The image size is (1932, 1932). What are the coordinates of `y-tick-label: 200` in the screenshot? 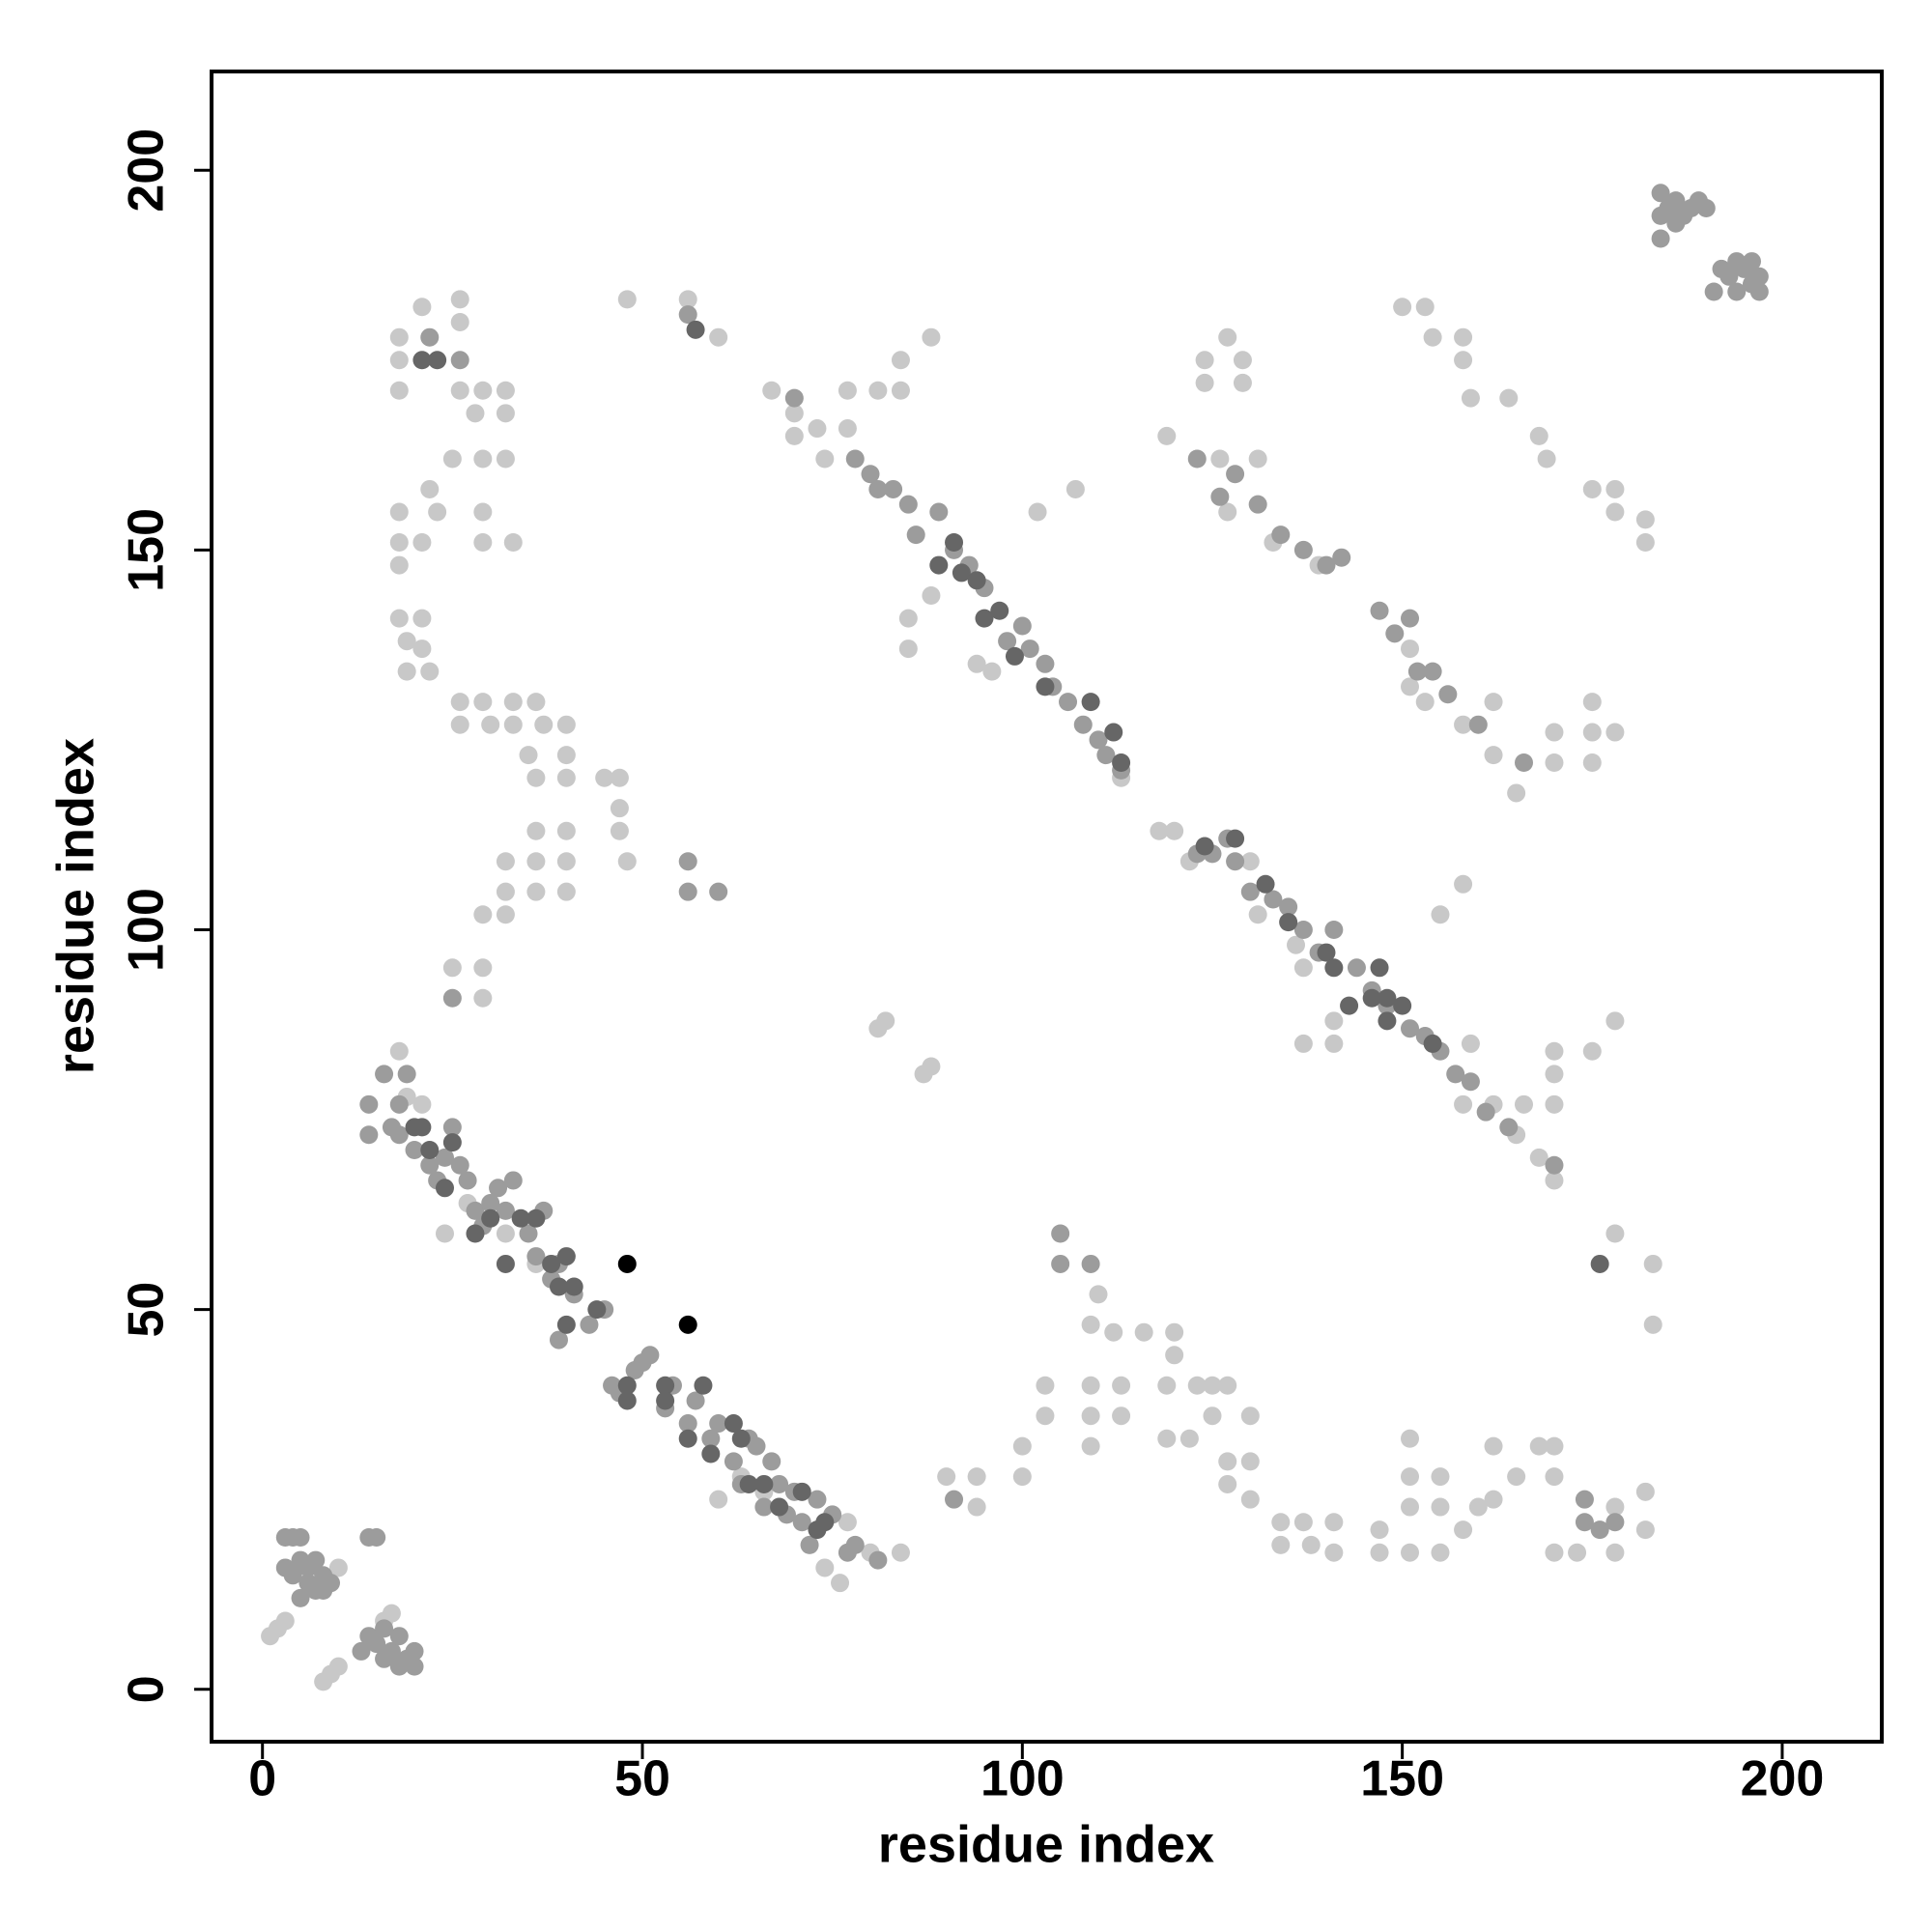 It's located at (147, 170).